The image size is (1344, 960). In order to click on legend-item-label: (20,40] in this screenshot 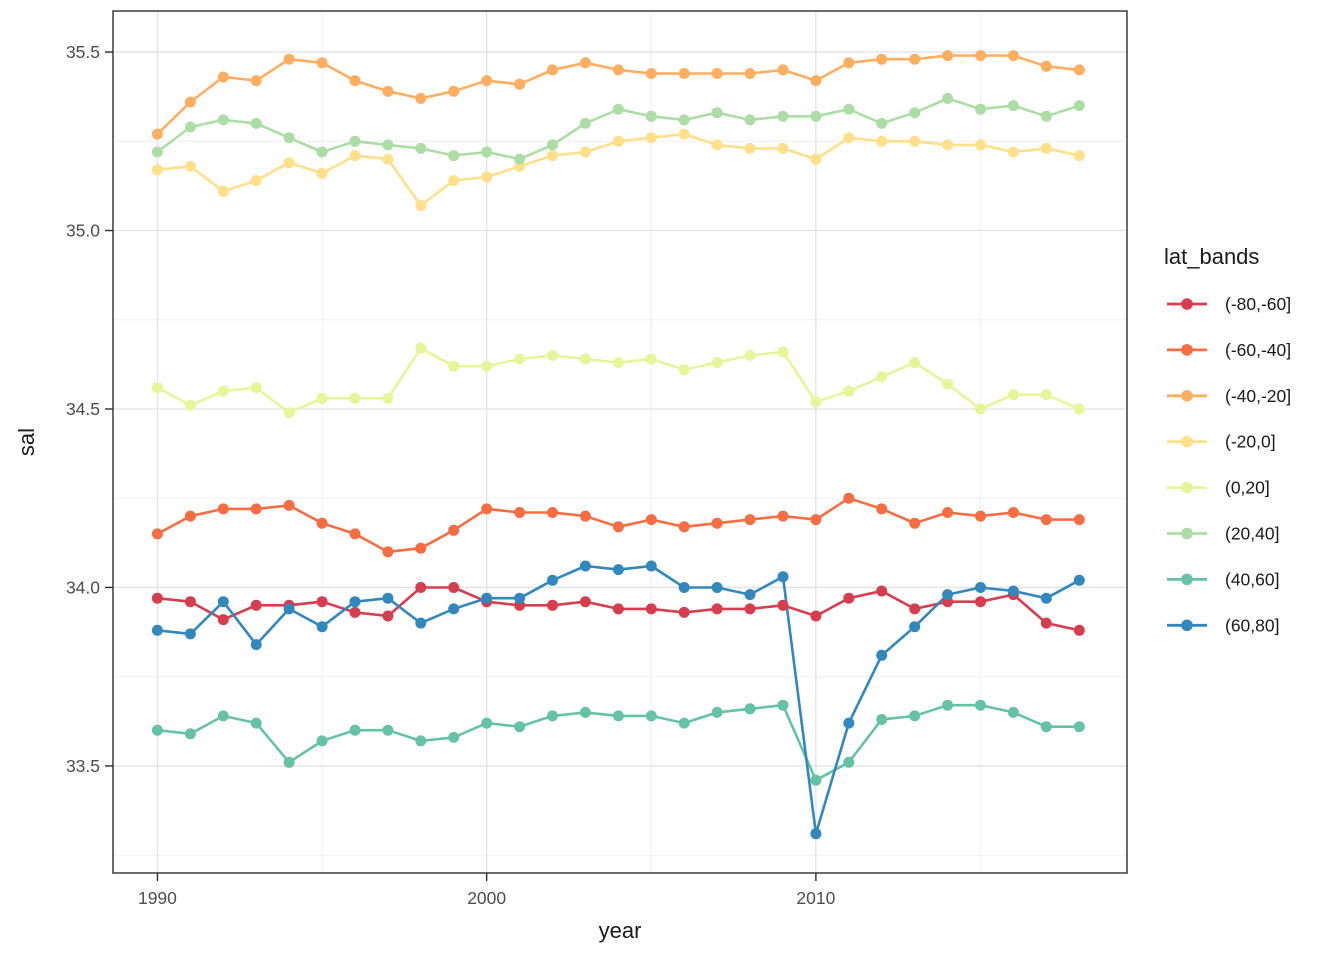, I will do `click(1252, 534)`.